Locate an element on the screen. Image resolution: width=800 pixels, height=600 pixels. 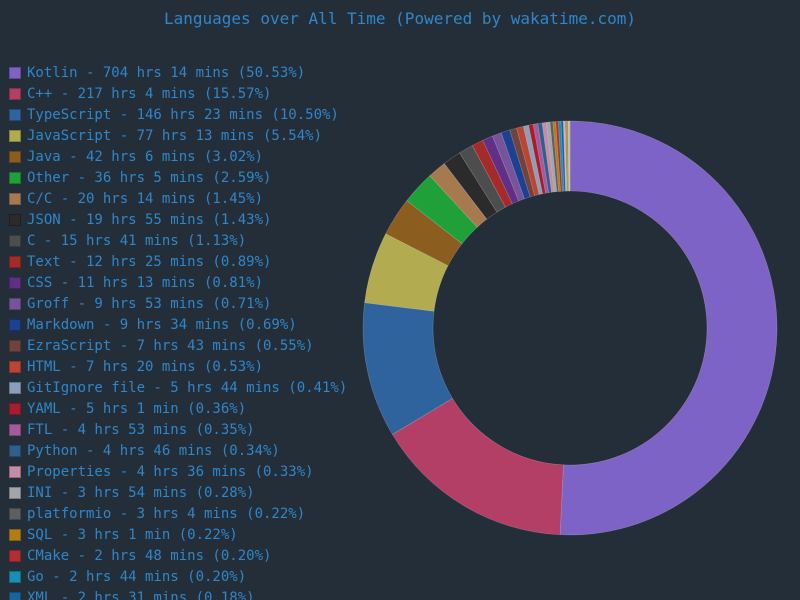
legend-item: XML - 2 hrs 31 mins (0.18%) is located at coordinates (178, 593).